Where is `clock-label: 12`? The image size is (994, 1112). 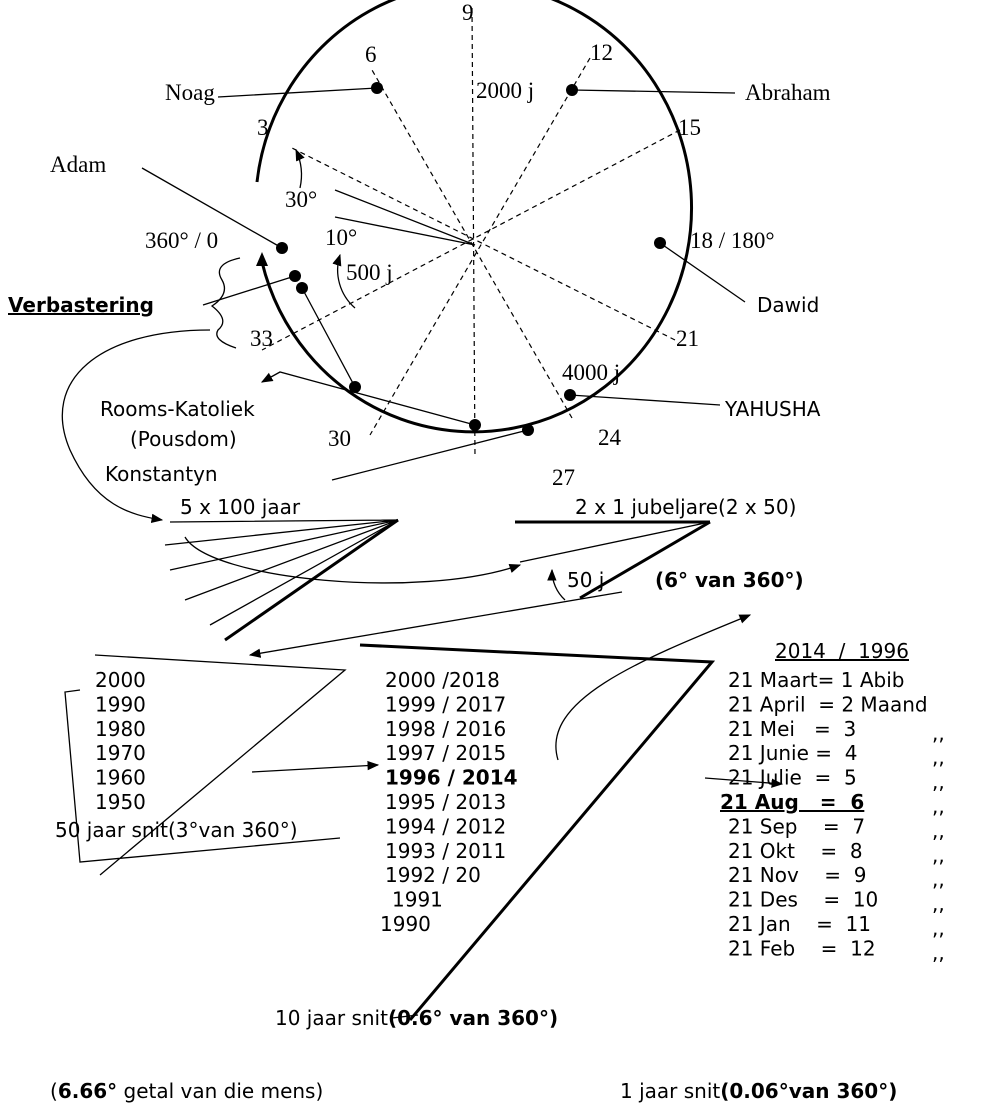 clock-label: 12 is located at coordinates (601, 52).